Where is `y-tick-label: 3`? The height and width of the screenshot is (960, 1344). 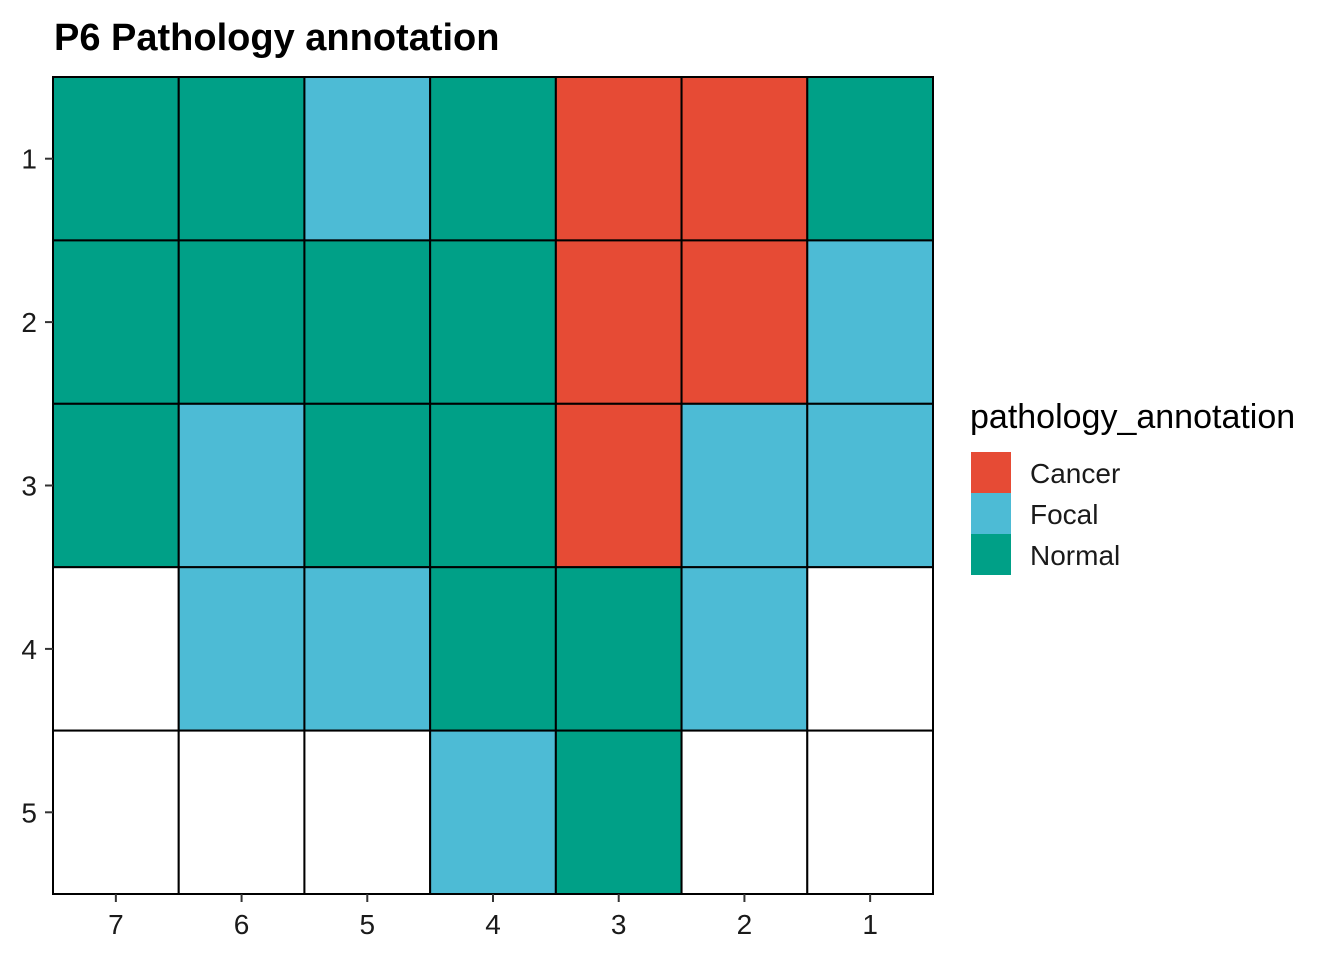
y-tick-label: 3 is located at coordinates (29, 486).